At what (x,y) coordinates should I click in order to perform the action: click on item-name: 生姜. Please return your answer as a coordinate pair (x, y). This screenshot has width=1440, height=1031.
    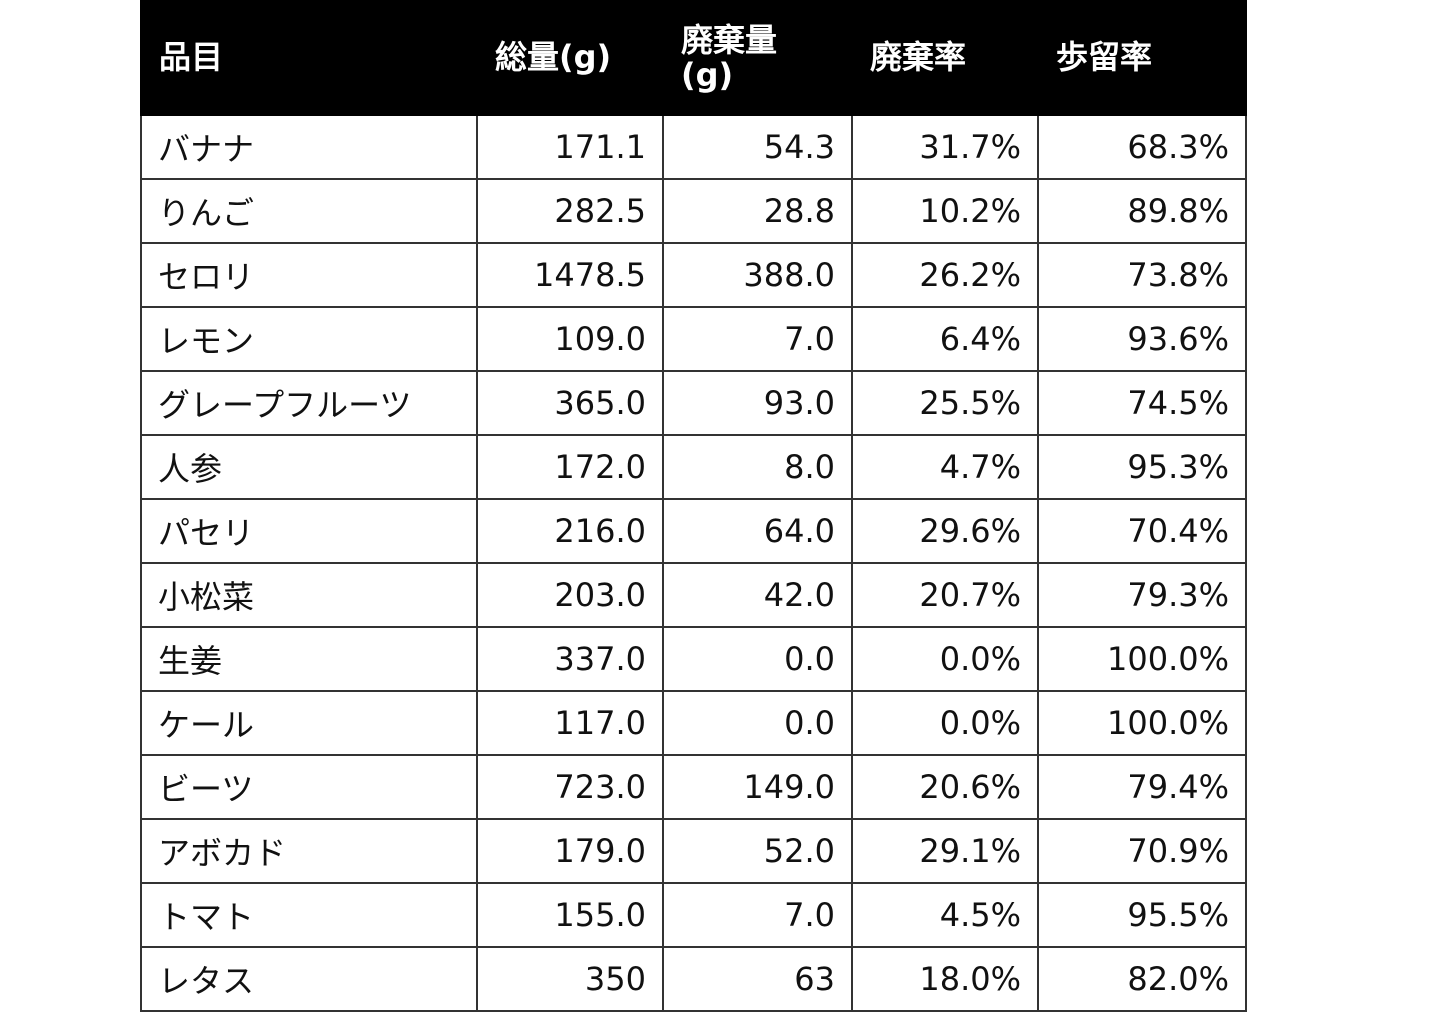
    Looking at the image, I should click on (309, 659).